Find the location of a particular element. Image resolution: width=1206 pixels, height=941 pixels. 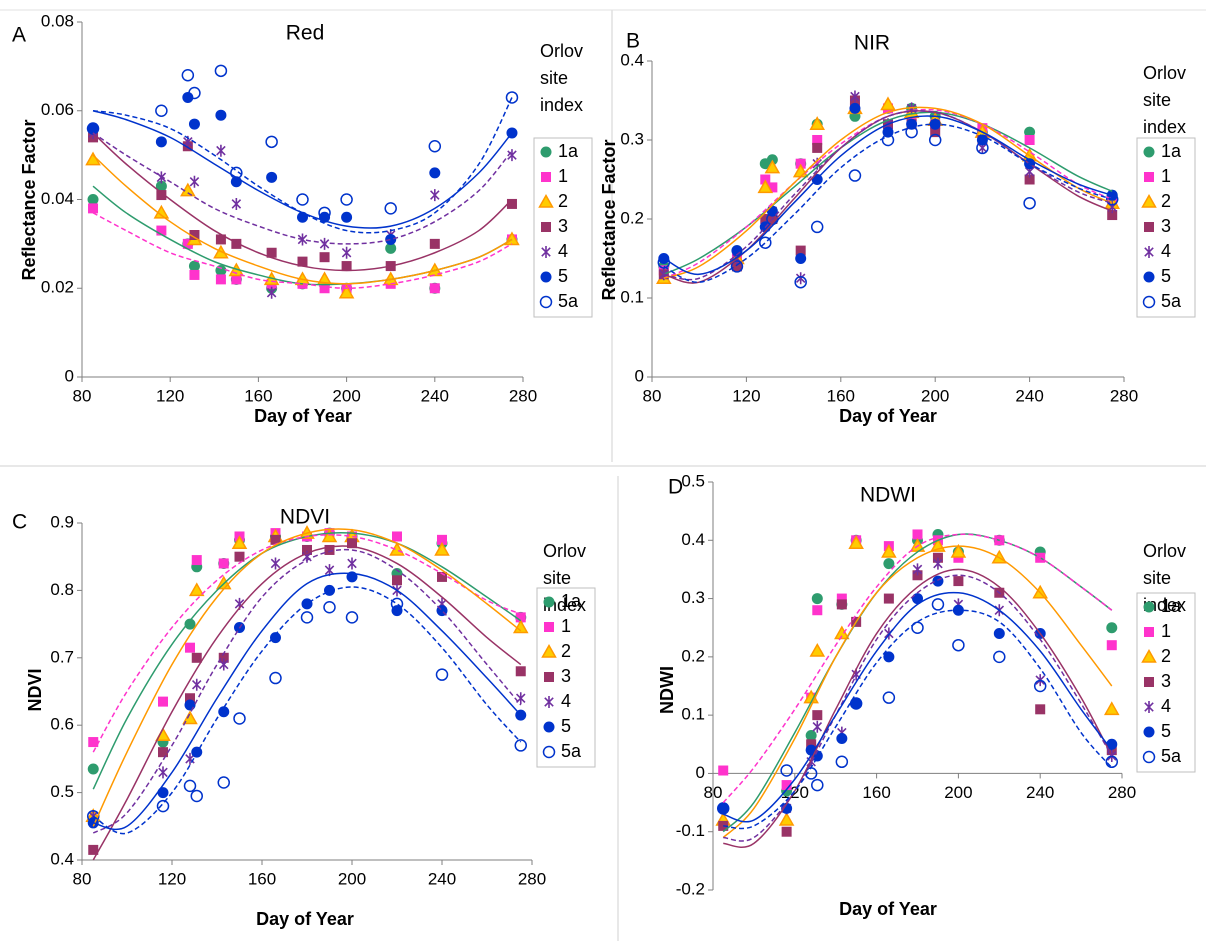

y-tick-label: -0.1 is located at coordinates (690, 830).